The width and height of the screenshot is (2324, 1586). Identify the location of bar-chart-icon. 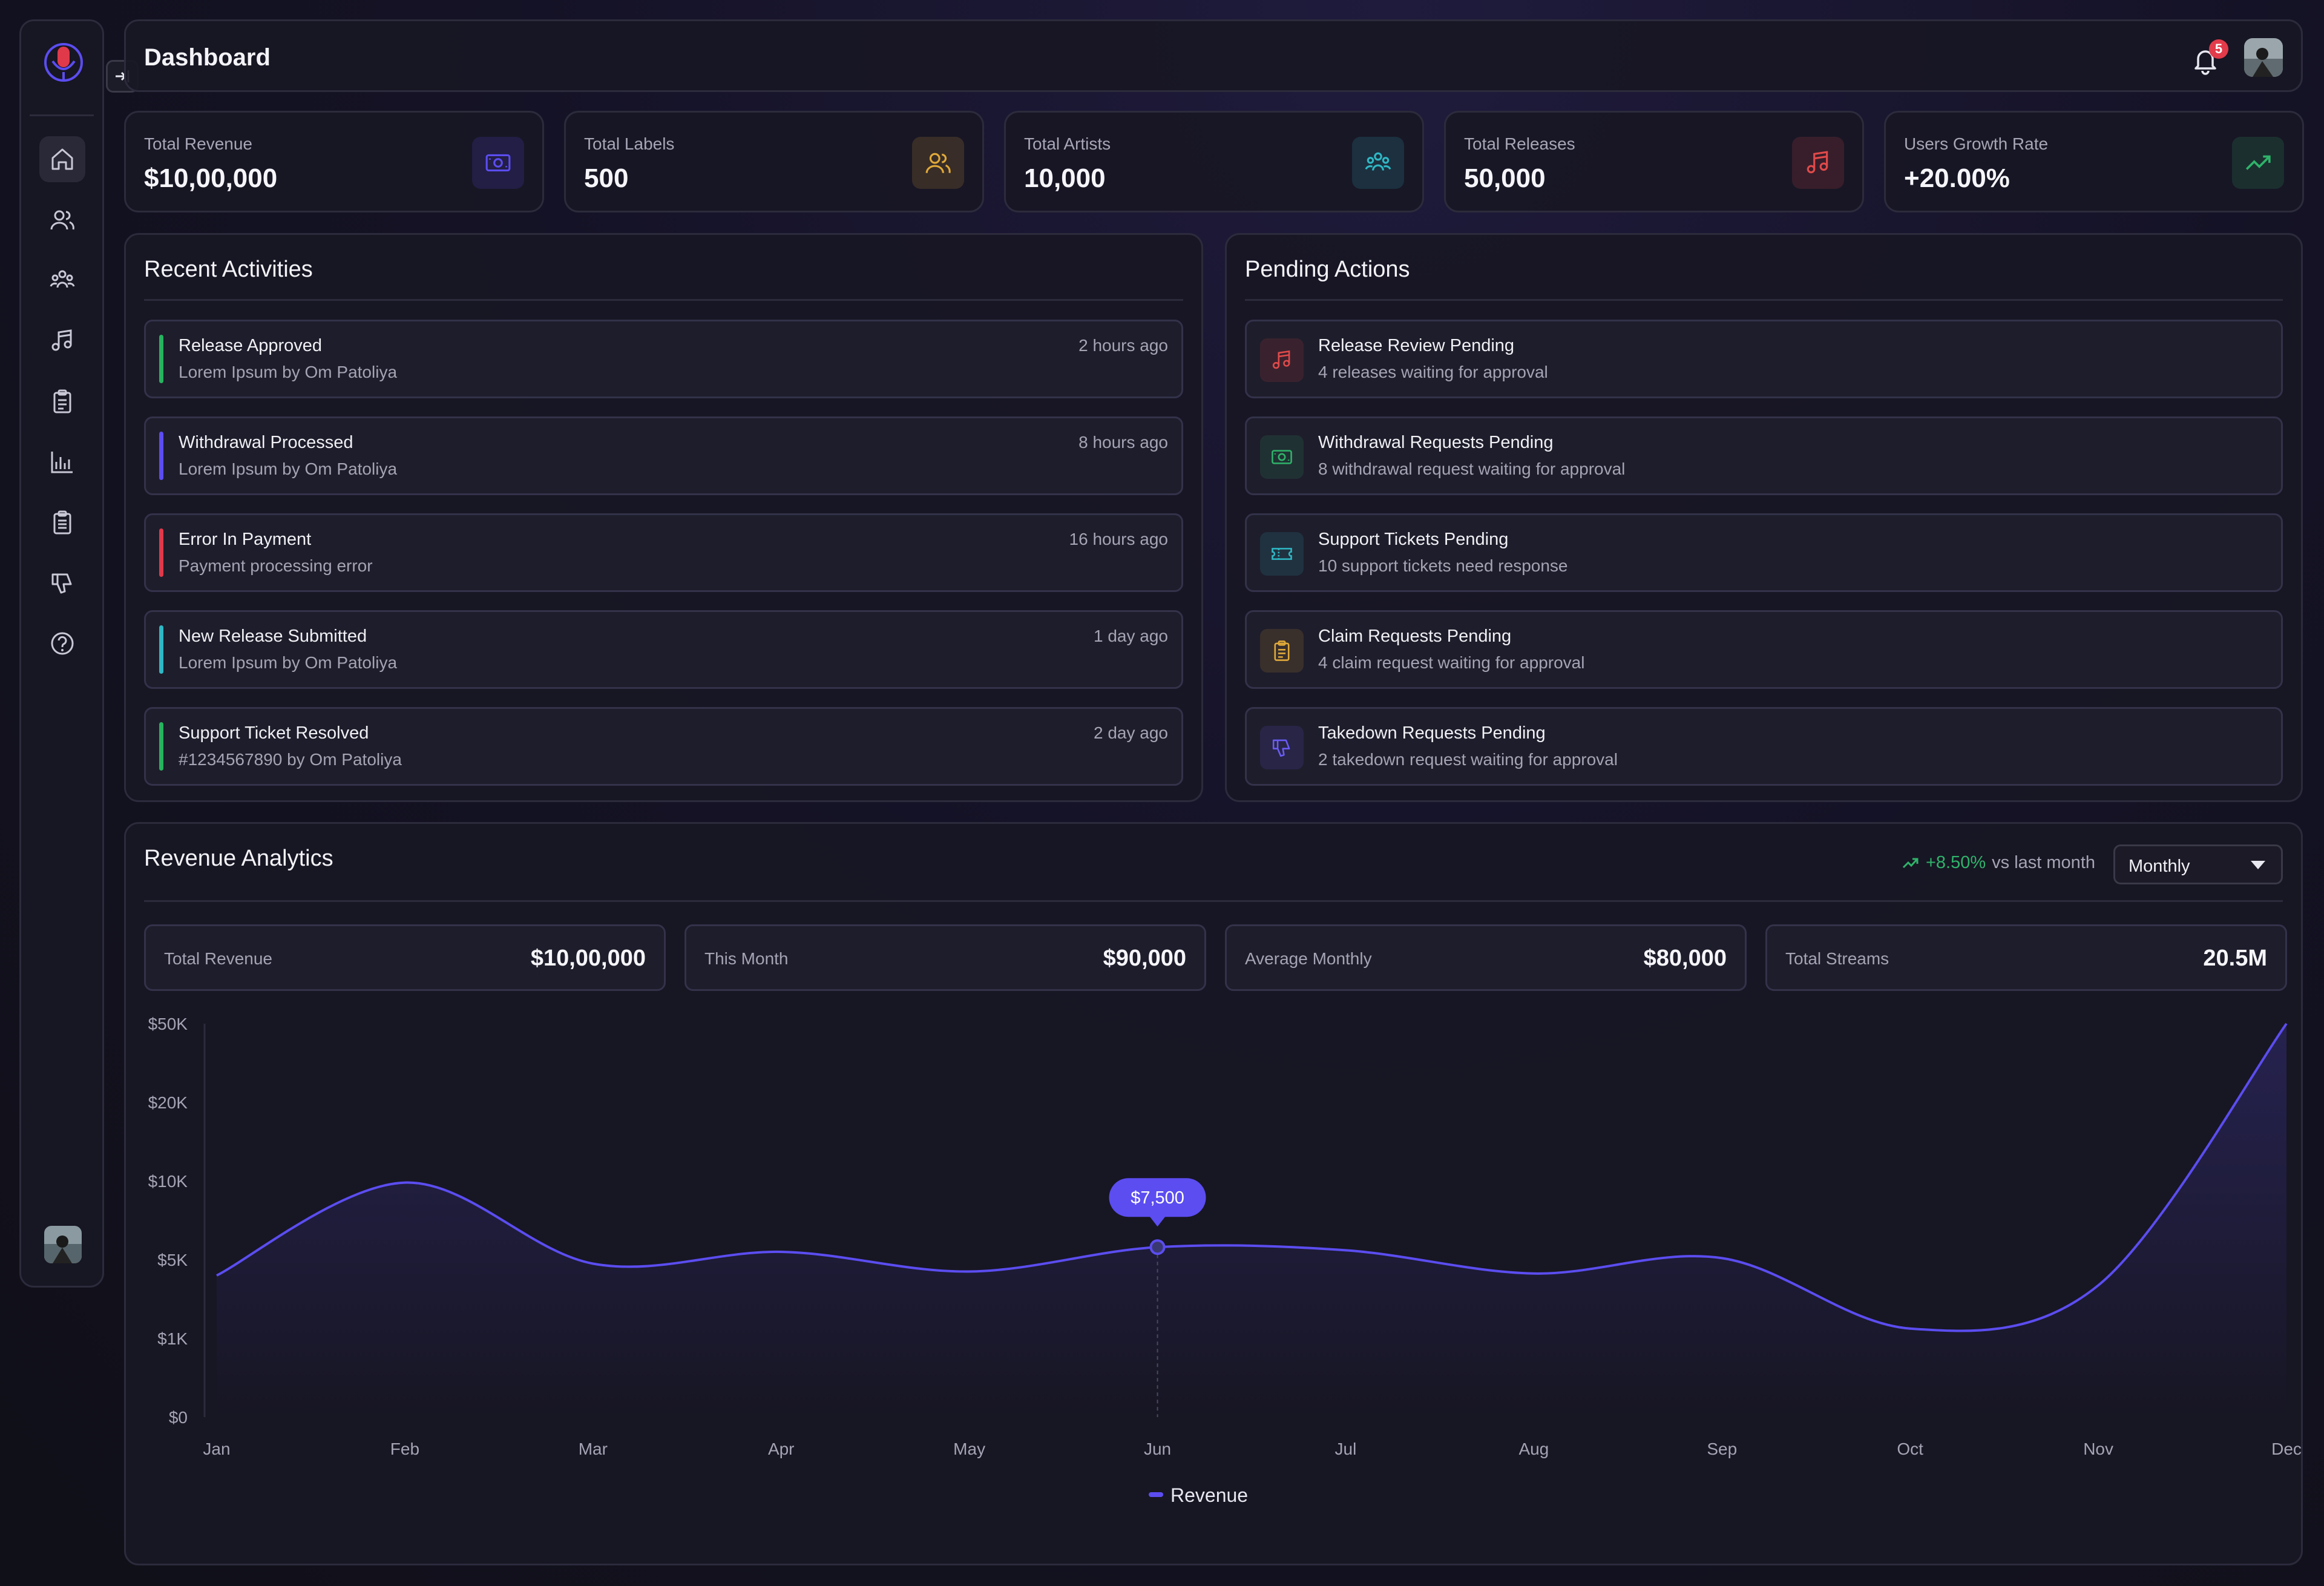
(62, 462).